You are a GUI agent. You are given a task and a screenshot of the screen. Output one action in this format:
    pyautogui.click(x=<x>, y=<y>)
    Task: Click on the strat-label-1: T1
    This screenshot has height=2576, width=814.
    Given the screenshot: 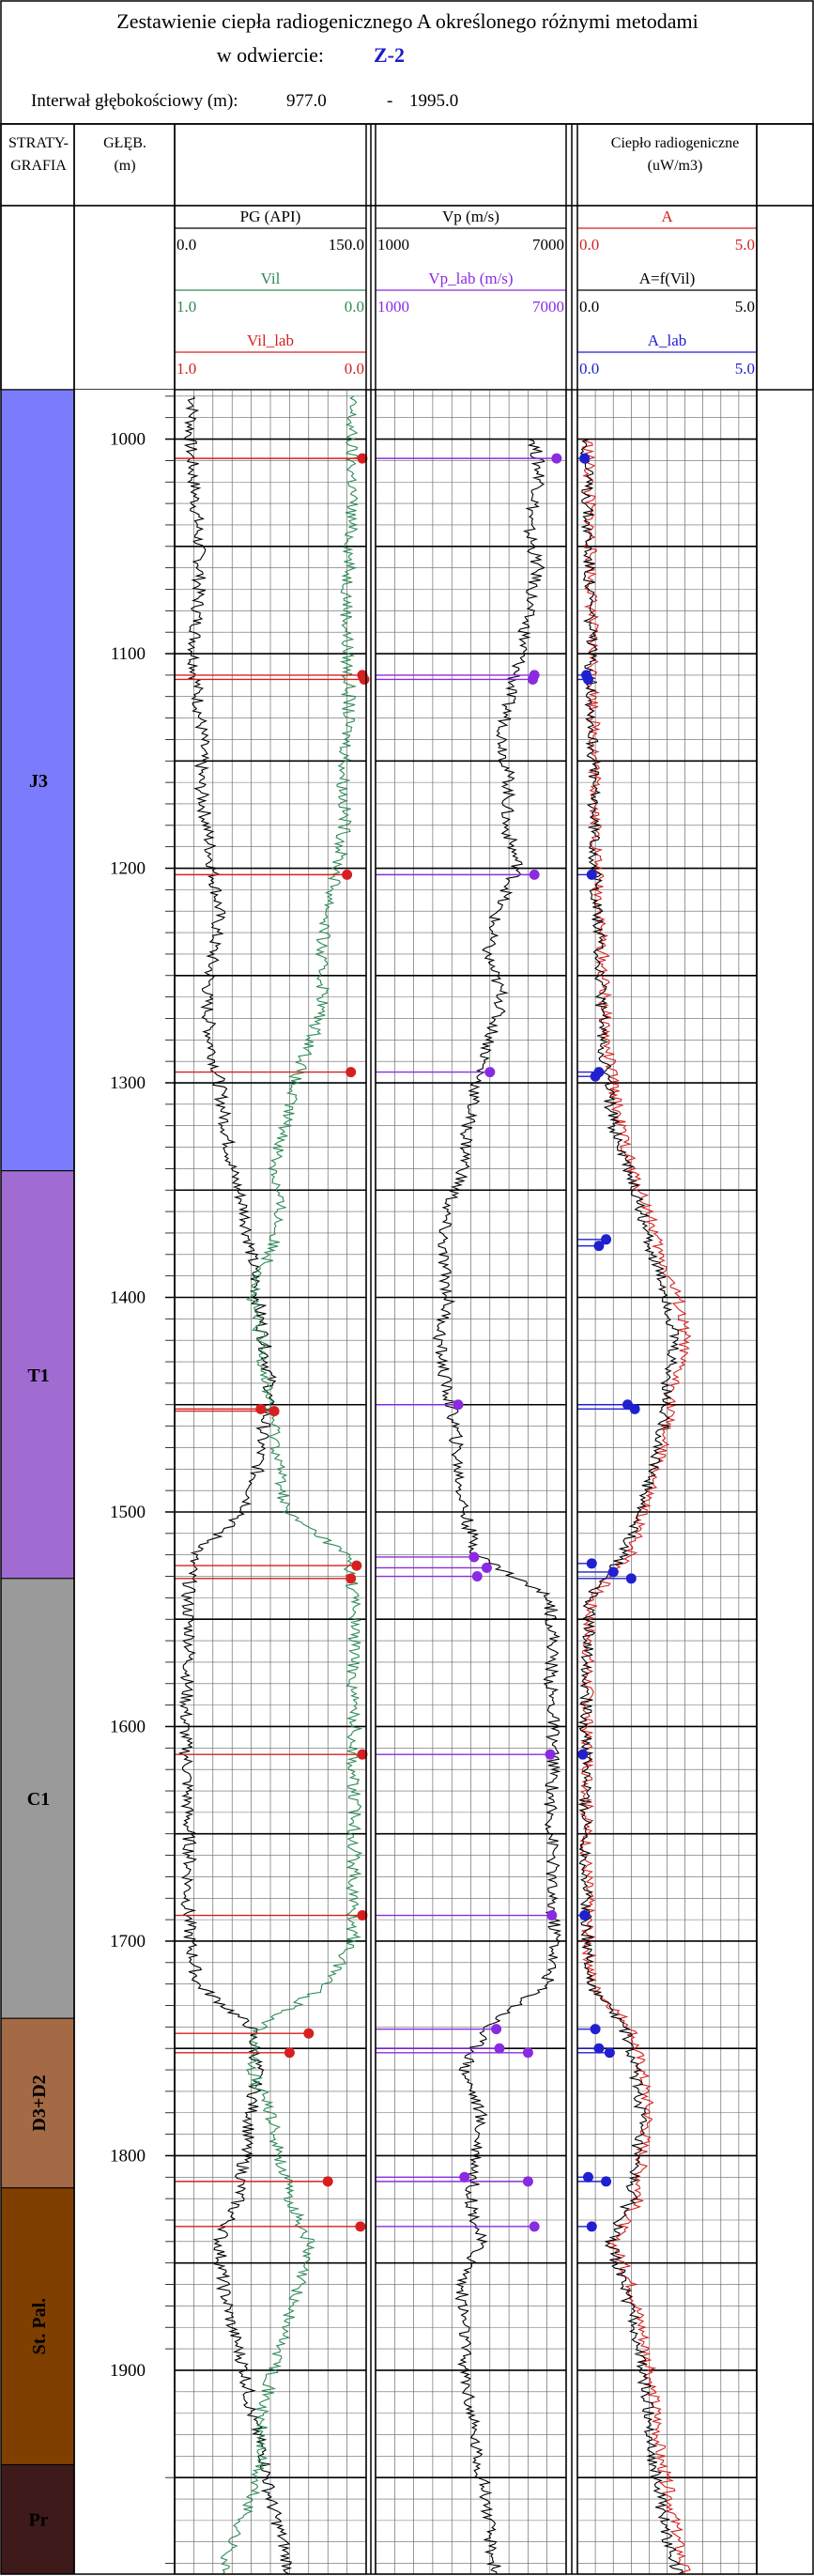 What is the action you would take?
    pyautogui.click(x=38, y=1375)
    